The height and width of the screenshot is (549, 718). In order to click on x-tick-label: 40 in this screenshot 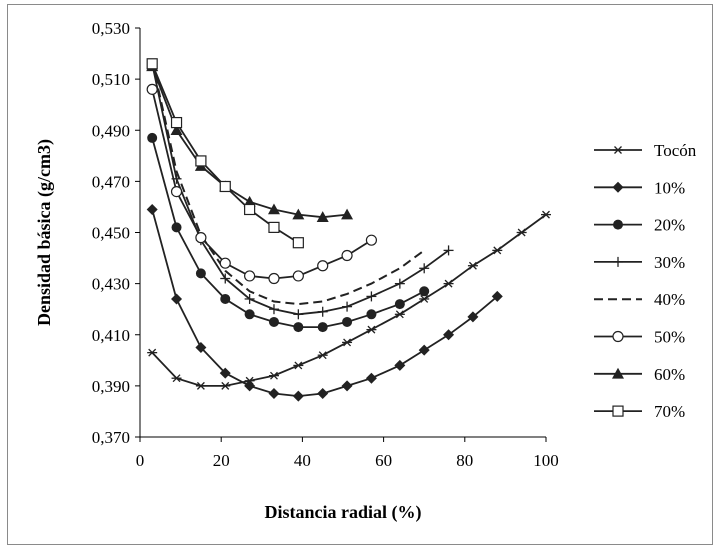, I will do `click(302, 460)`.